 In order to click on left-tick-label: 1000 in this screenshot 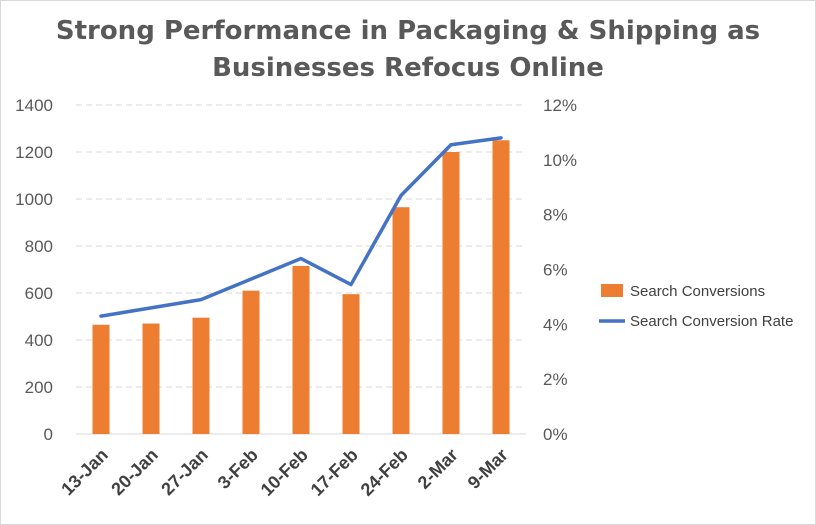, I will do `click(34, 199)`.